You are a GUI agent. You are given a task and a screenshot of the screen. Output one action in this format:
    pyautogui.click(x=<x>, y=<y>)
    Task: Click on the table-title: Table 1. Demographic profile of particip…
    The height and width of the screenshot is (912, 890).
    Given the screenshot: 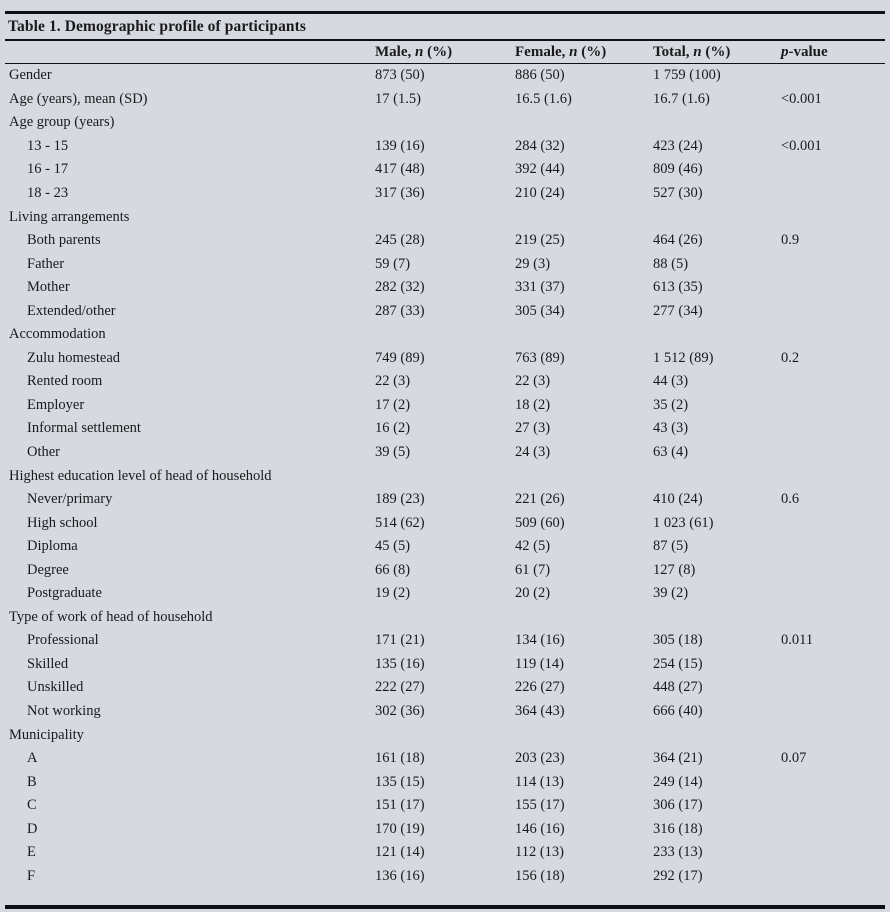 What is the action you would take?
    pyautogui.click(x=157, y=26)
    